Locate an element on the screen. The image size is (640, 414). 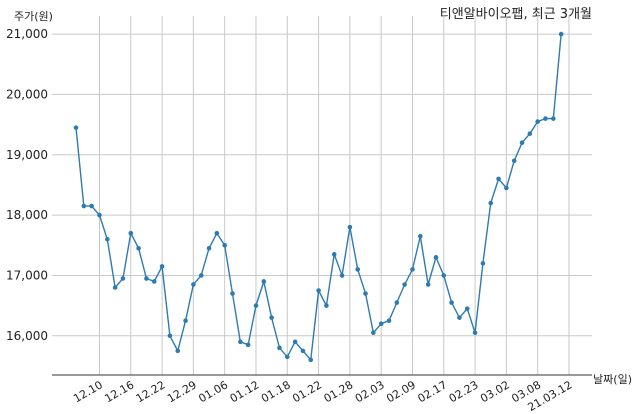
y-tick-label: 21,000 is located at coordinates (27, 34).